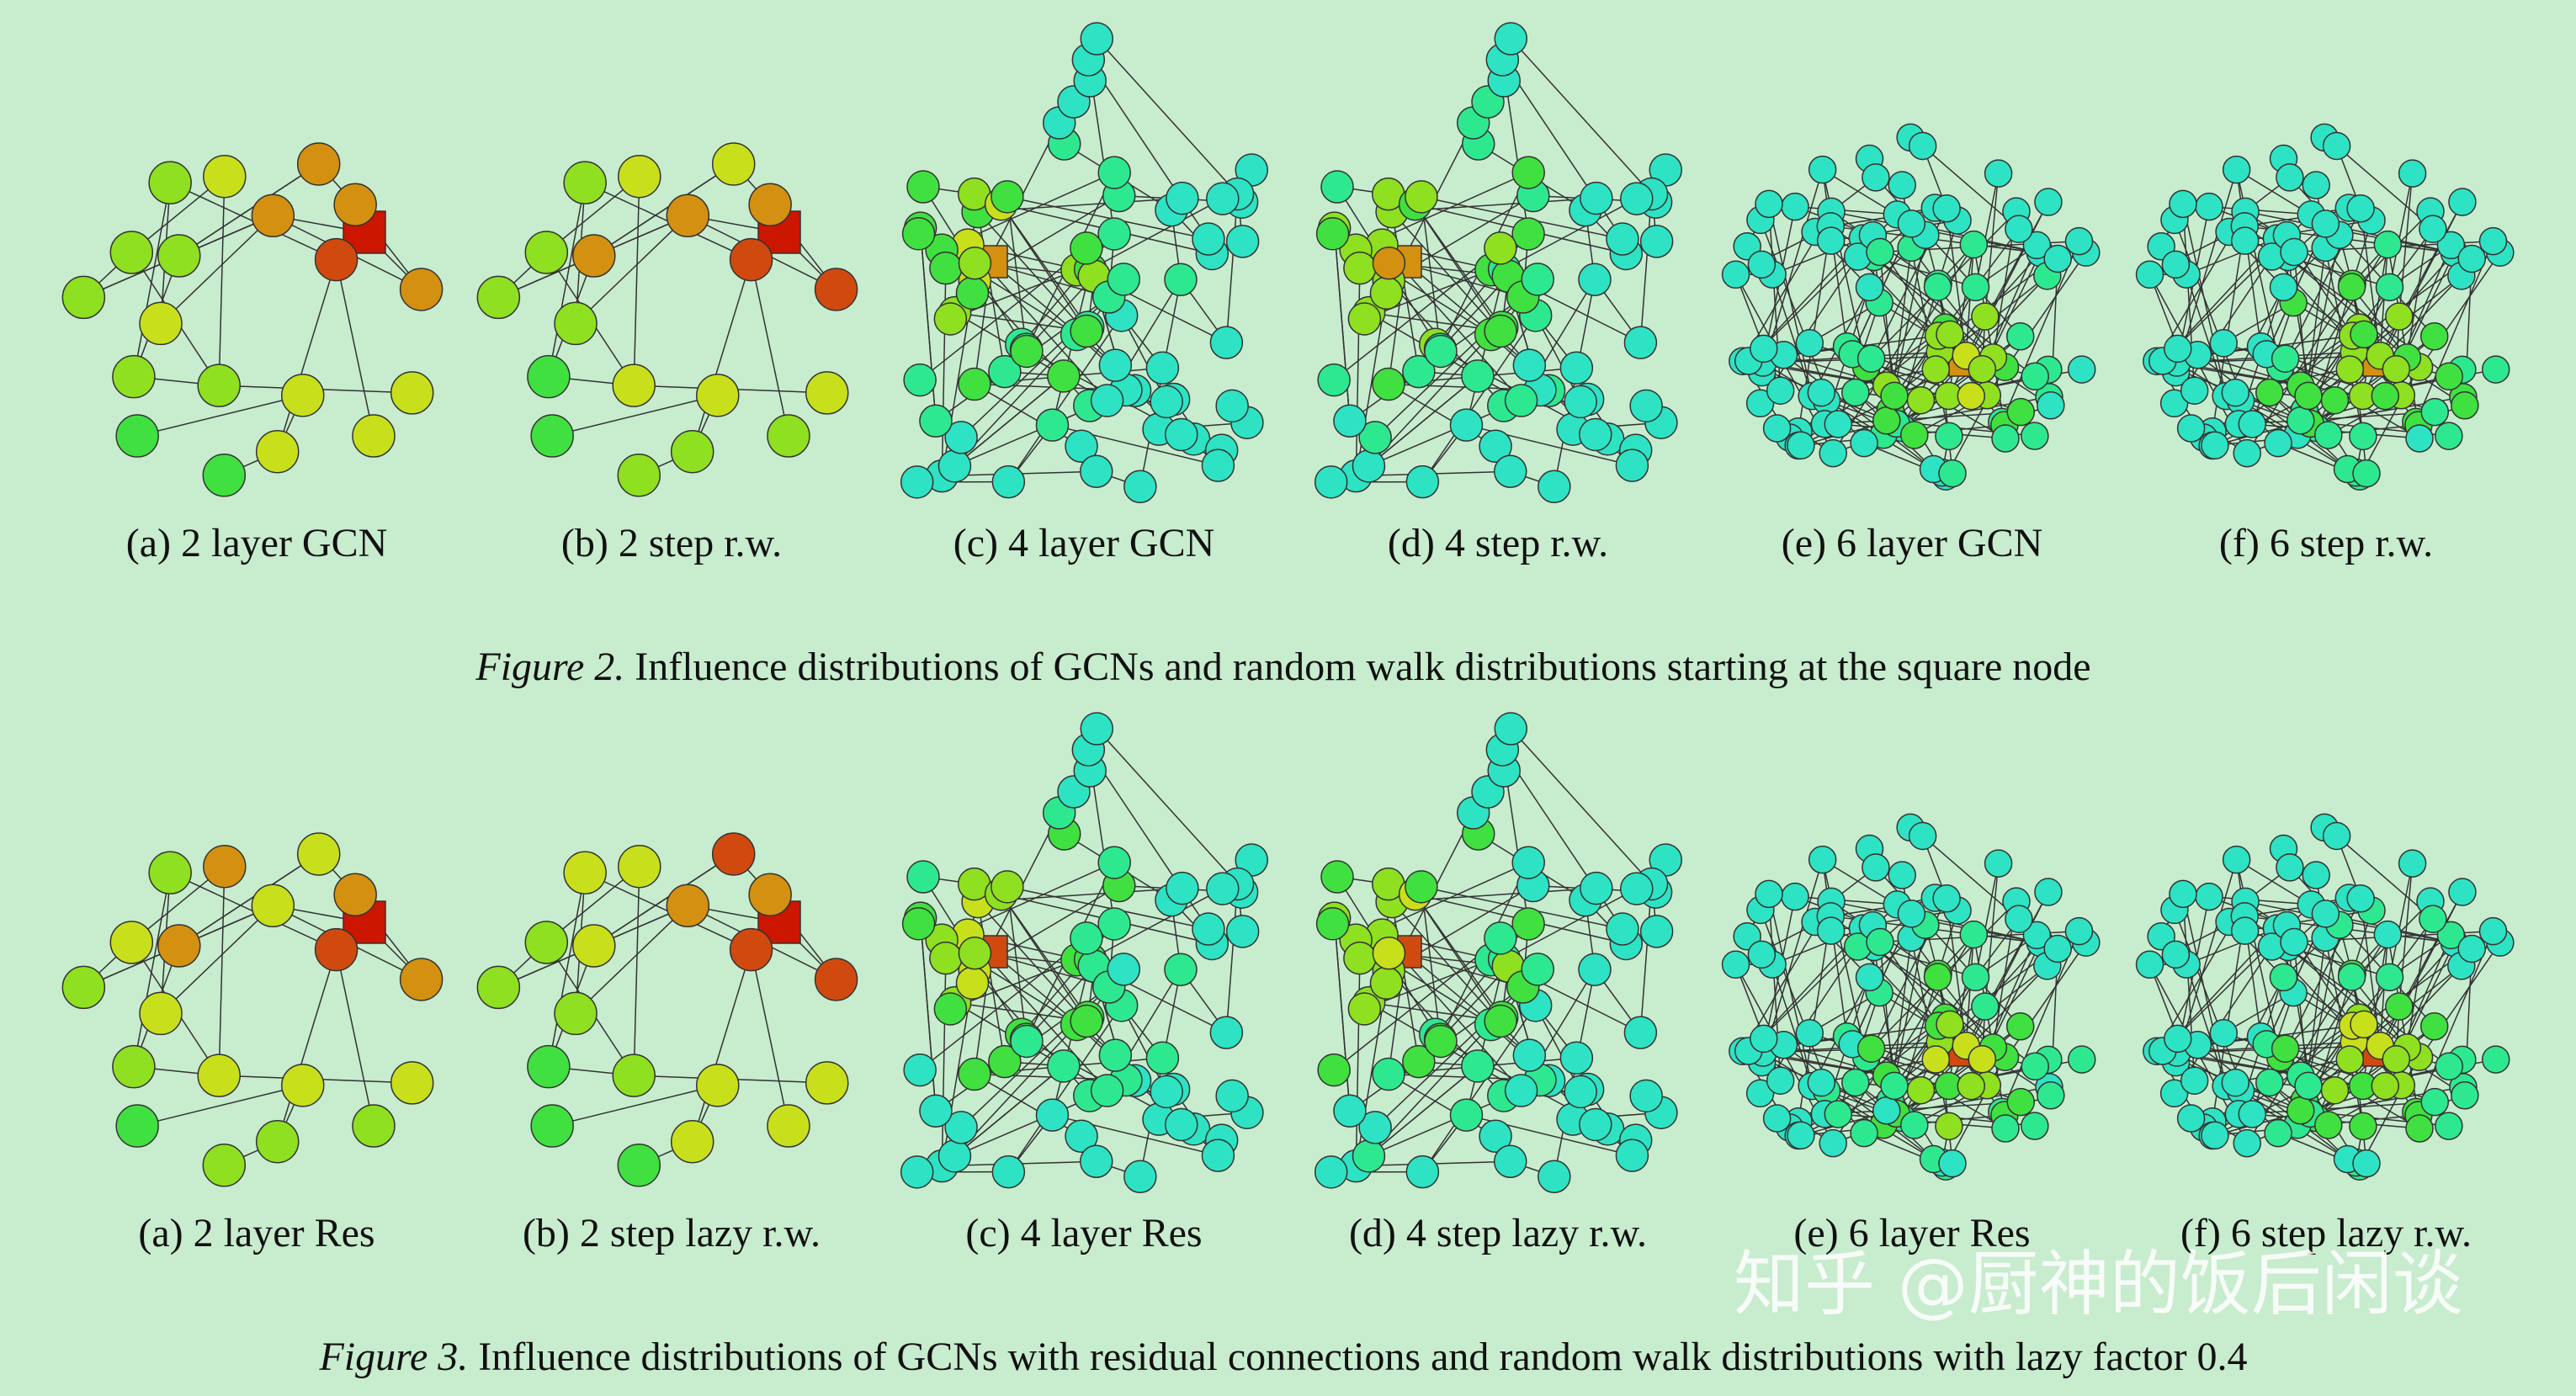 The height and width of the screenshot is (1396, 2576). I want to click on subcaption: (c) 4 layer Res, so click(1084, 1233).